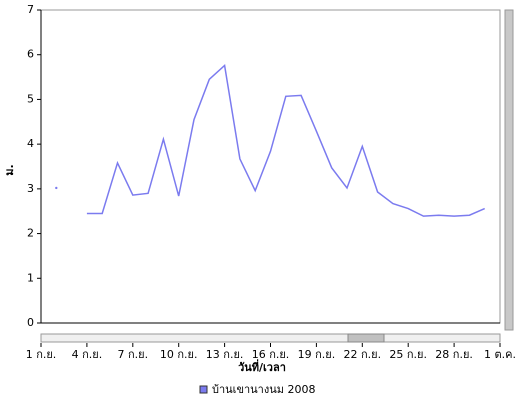  Describe the element at coordinates (454, 354) in the screenshot. I see `x-tick-label: 28 ก.ย.` at that location.